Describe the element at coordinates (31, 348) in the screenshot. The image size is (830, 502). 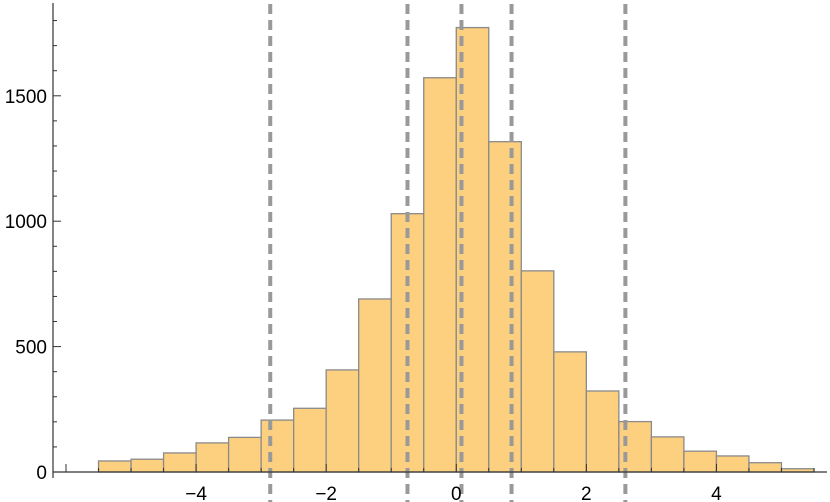
I see `y-tick-label: 500` at that location.